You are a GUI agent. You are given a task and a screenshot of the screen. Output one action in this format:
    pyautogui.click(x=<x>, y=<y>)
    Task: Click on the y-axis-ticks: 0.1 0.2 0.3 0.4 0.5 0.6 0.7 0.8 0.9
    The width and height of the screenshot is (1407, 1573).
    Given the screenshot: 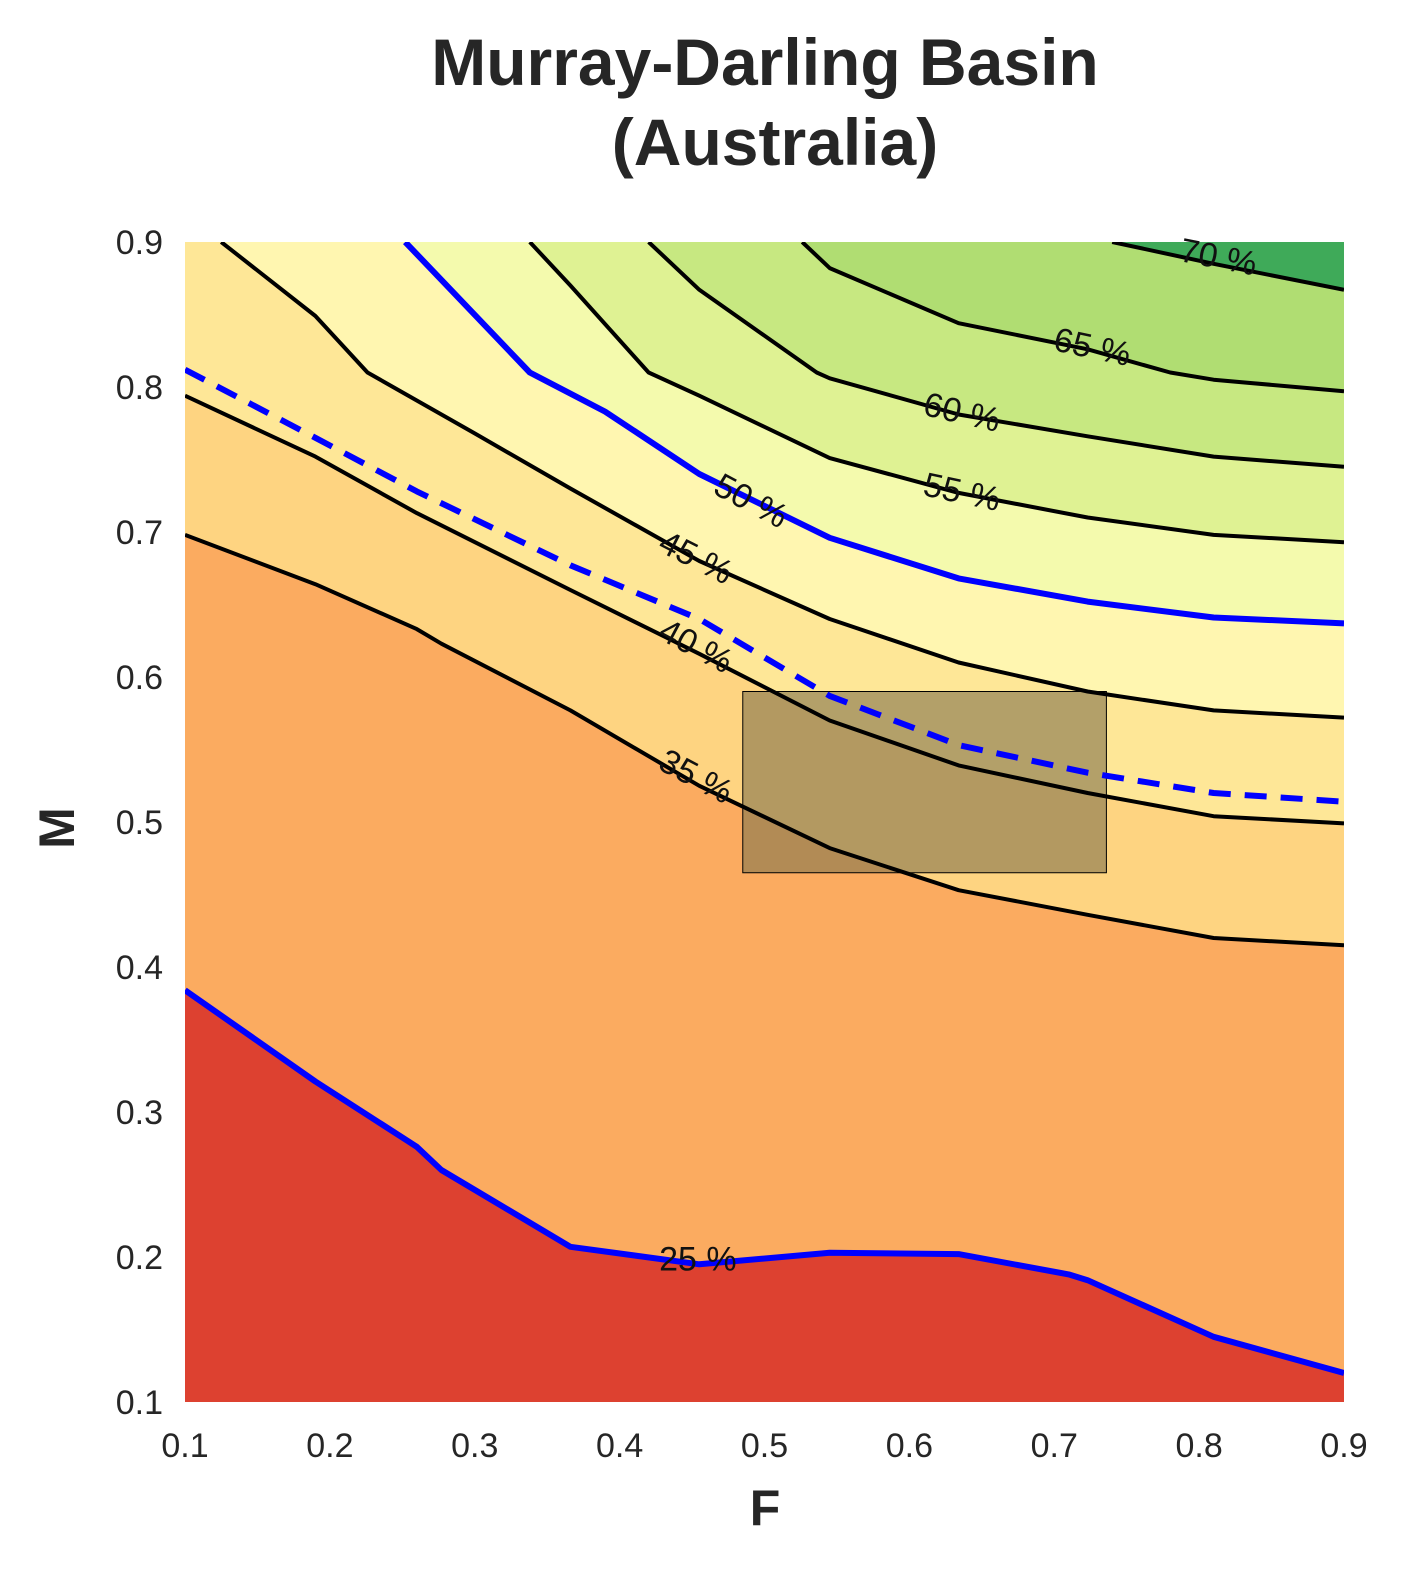 What is the action you would take?
    pyautogui.click(x=139, y=823)
    